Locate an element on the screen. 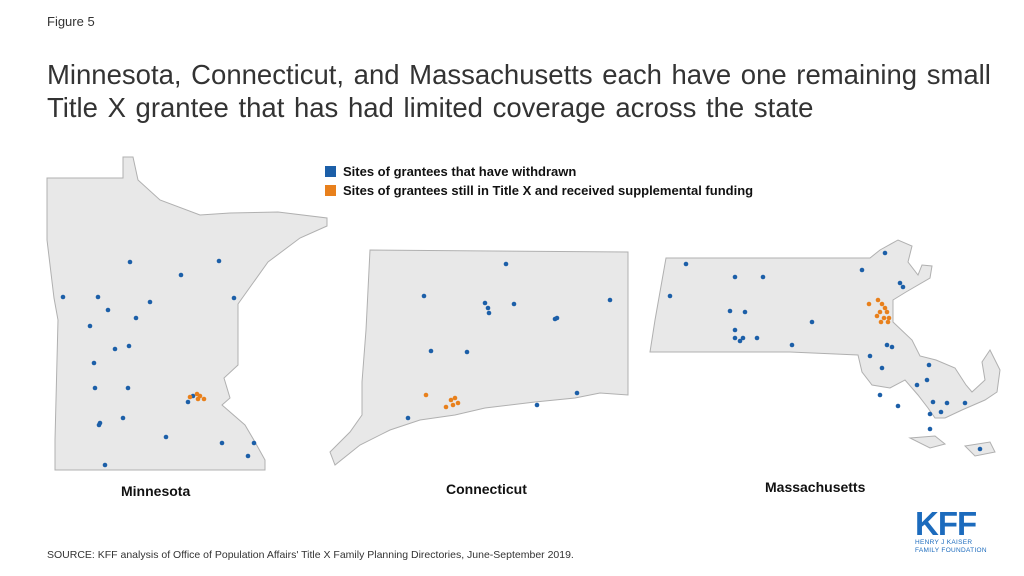 Image resolution: width=1024 pixels, height=576 pixels. legend-item-withdrawn: Sites of grantees that have withdrawn is located at coordinates (539, 171).